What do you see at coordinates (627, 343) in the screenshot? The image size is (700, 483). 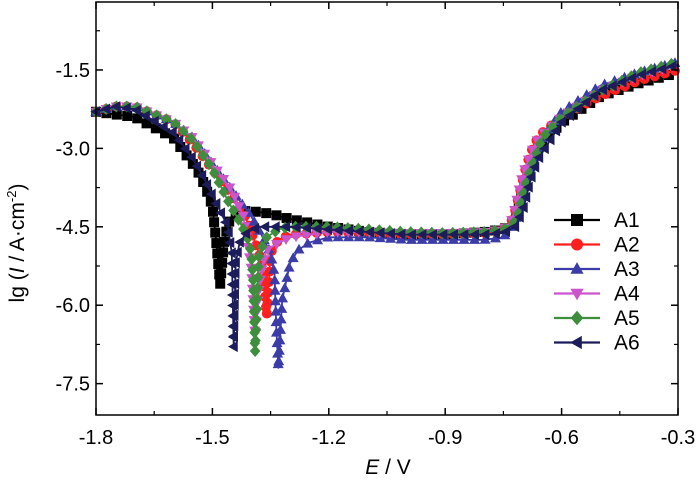 I see `legend-label: A6` at bounding box center [627, 343].